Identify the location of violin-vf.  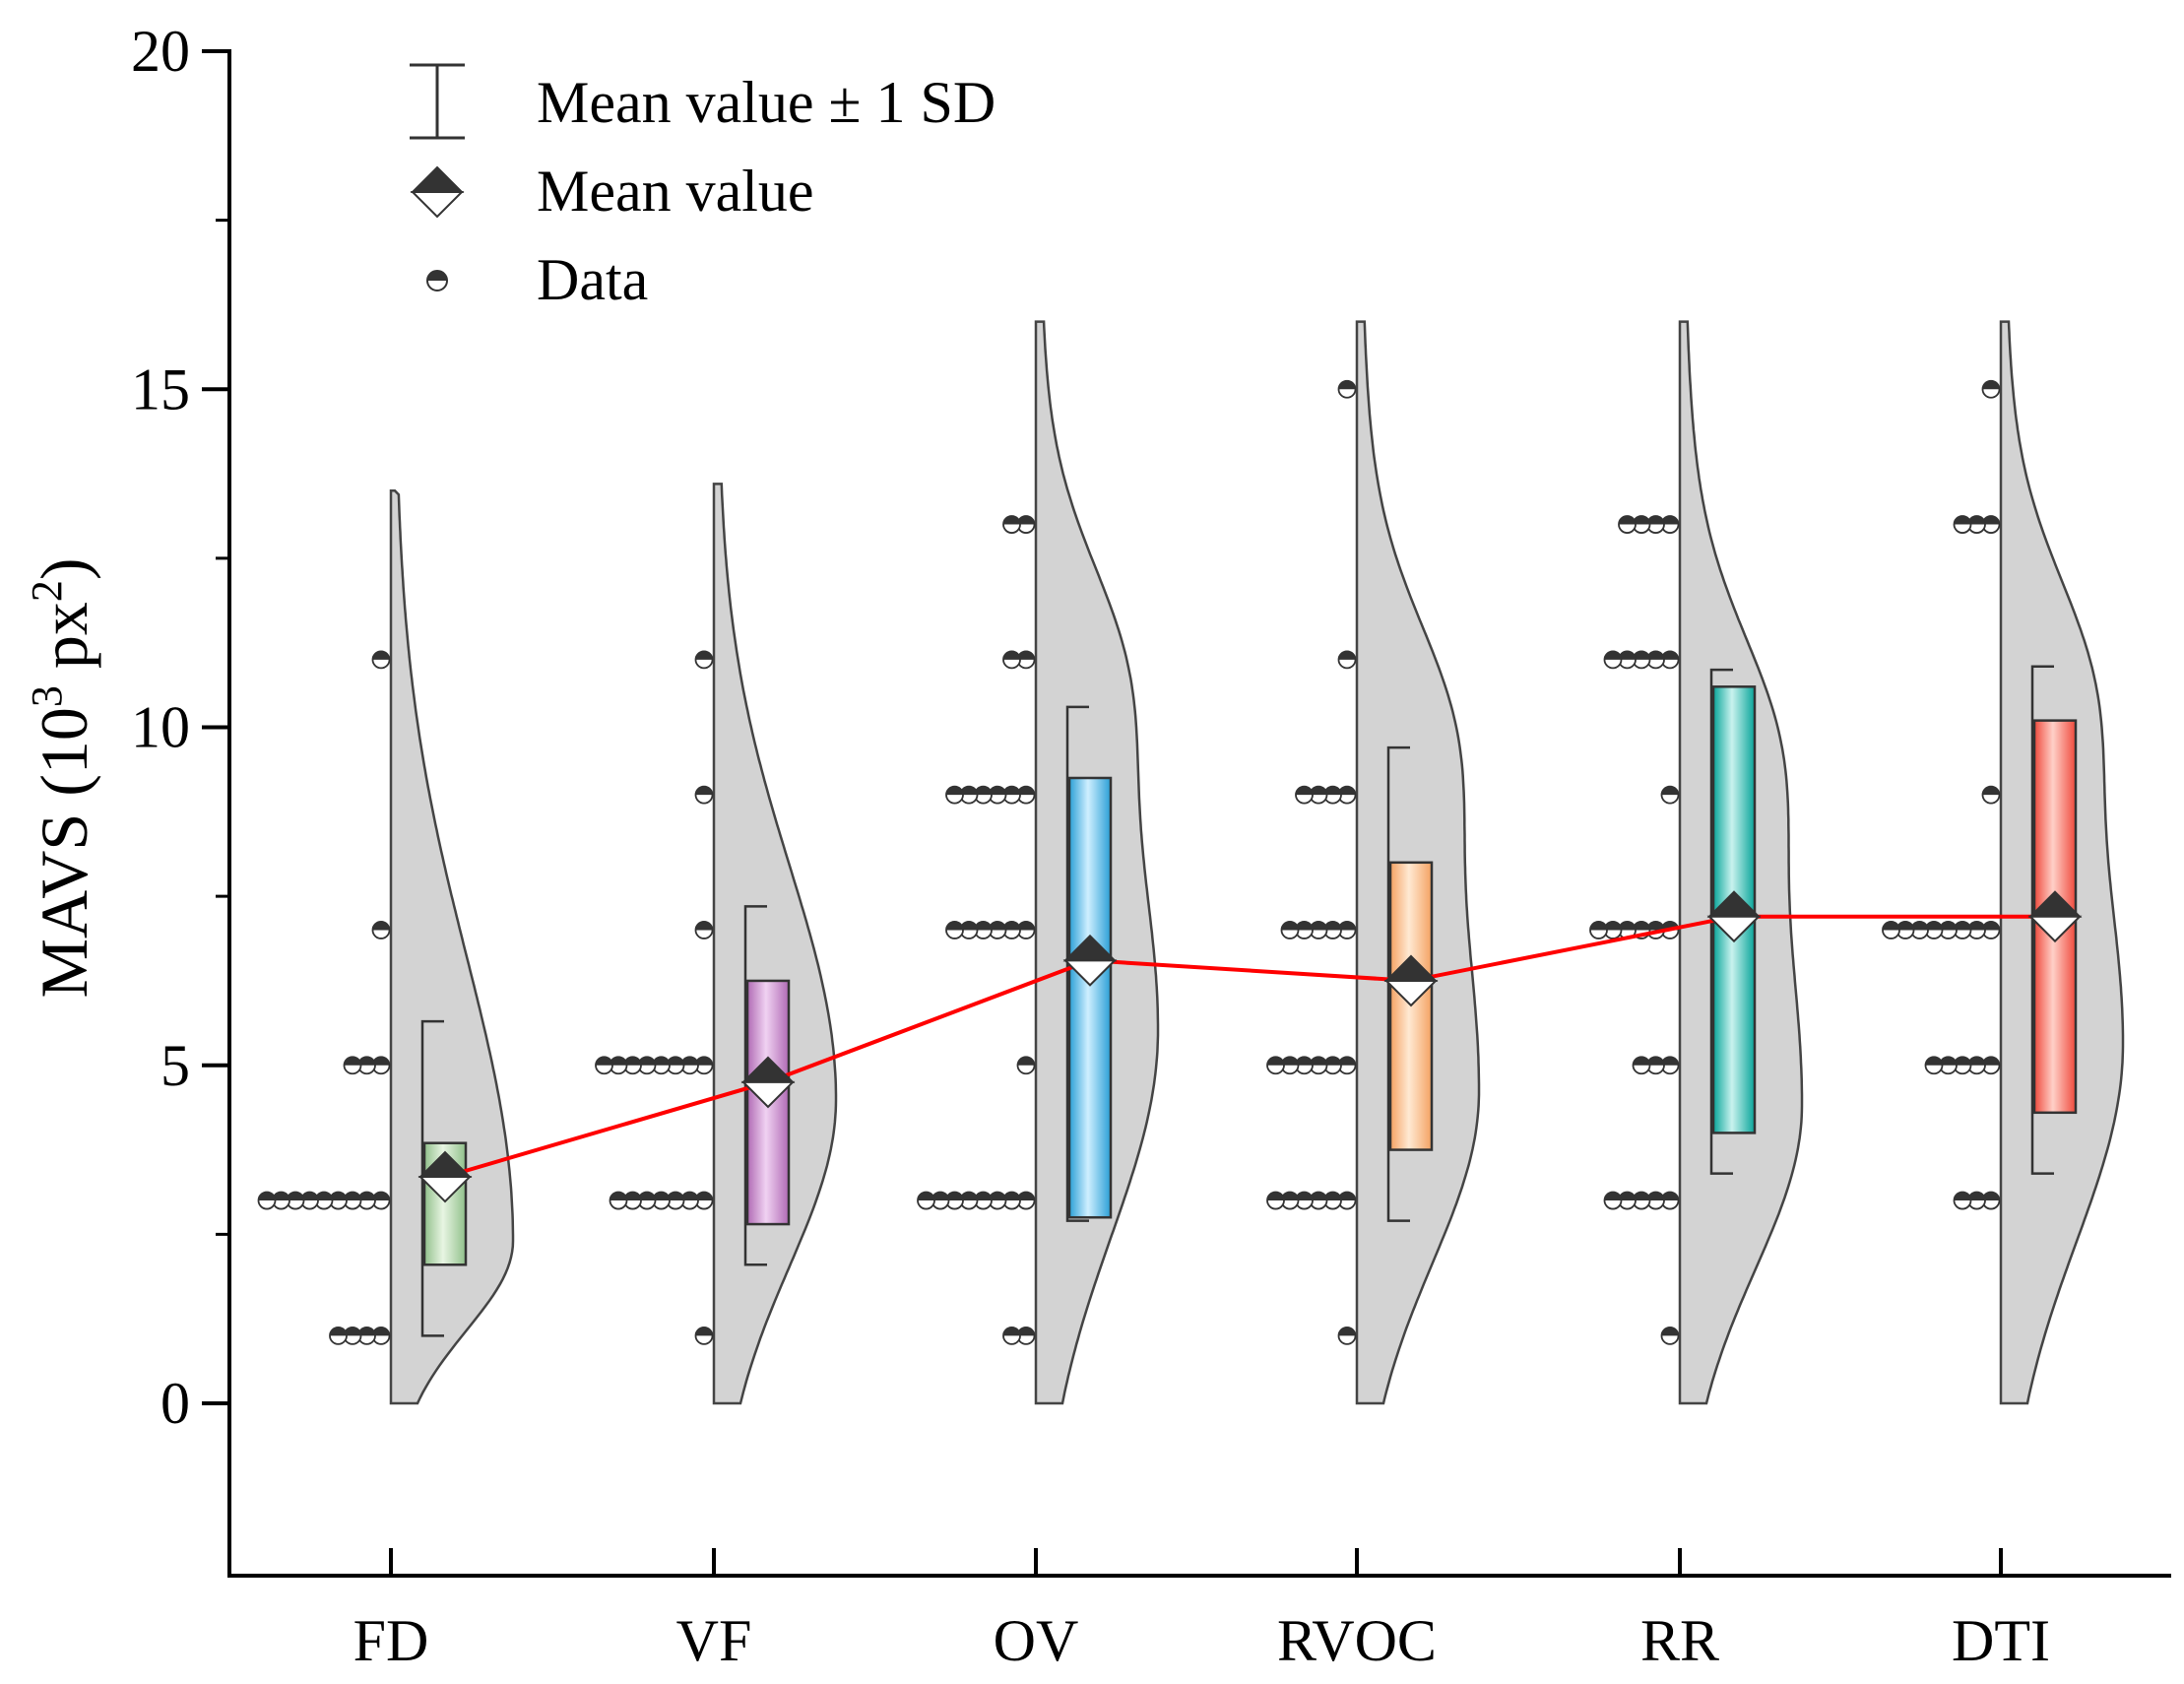
(775, 944).